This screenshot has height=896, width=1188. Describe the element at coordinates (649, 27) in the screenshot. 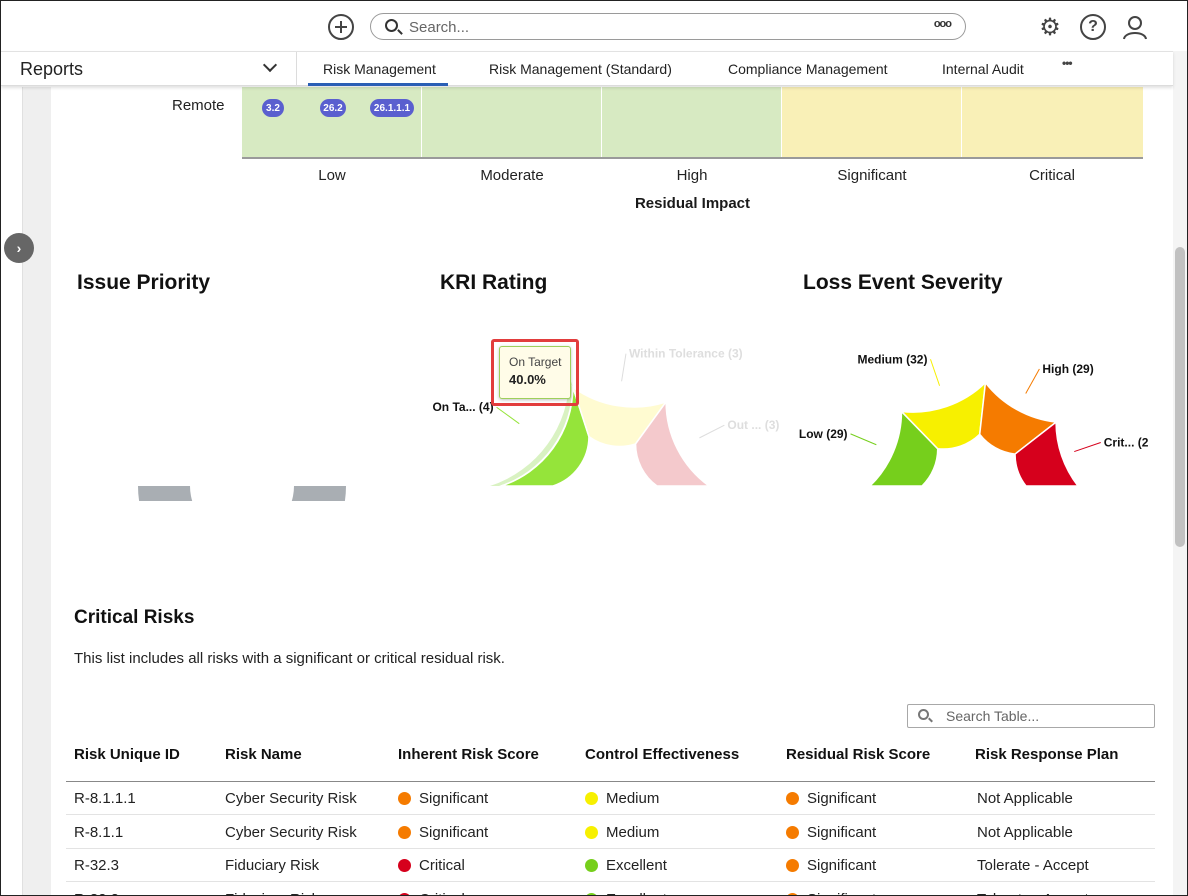

I see `search-input` at that location.